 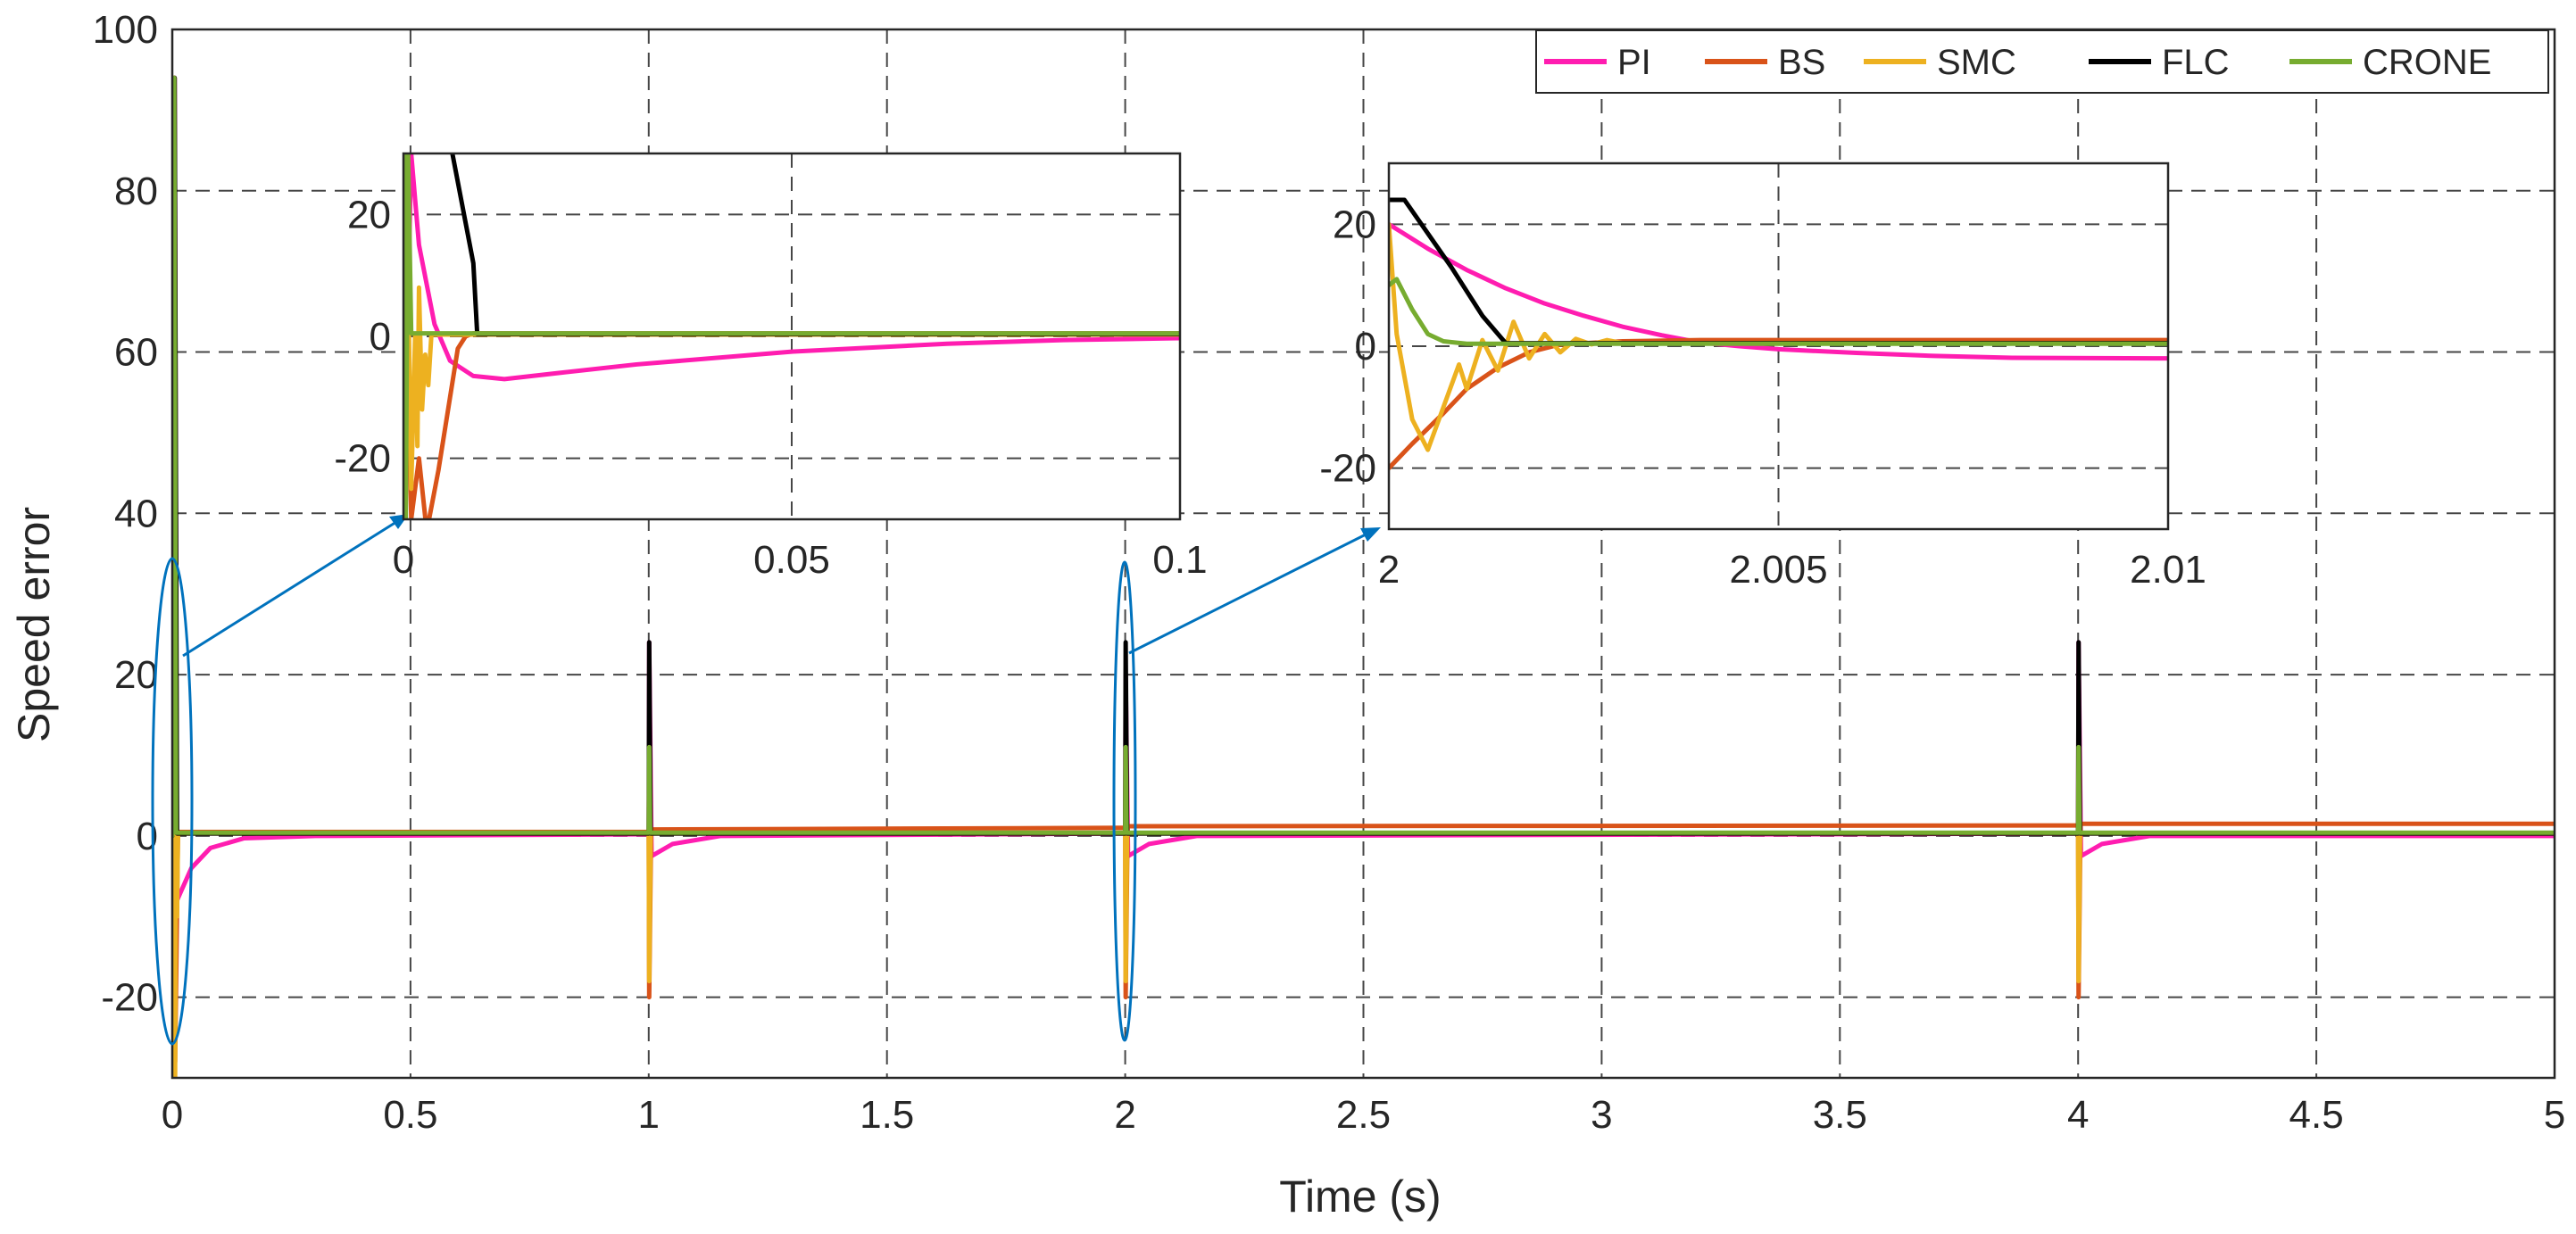 I want to click on inset-start-frame, so click(x=792, y=336).